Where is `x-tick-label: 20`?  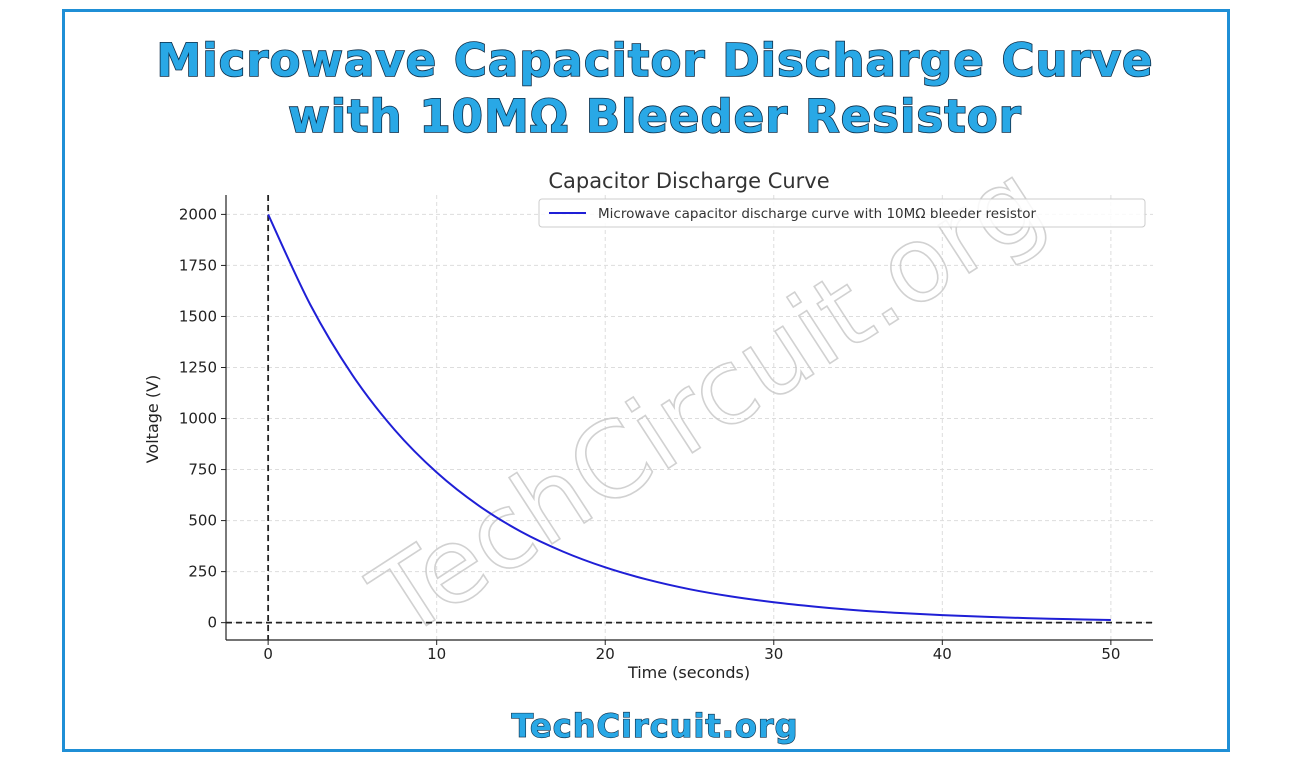
x-tick-label: 20 is located at coordinates (605, 654).